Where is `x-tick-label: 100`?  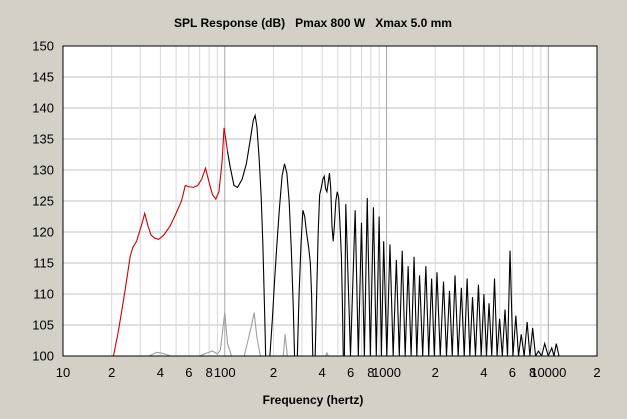 x-tick-label: 100 is located at coordinates (225, 372).